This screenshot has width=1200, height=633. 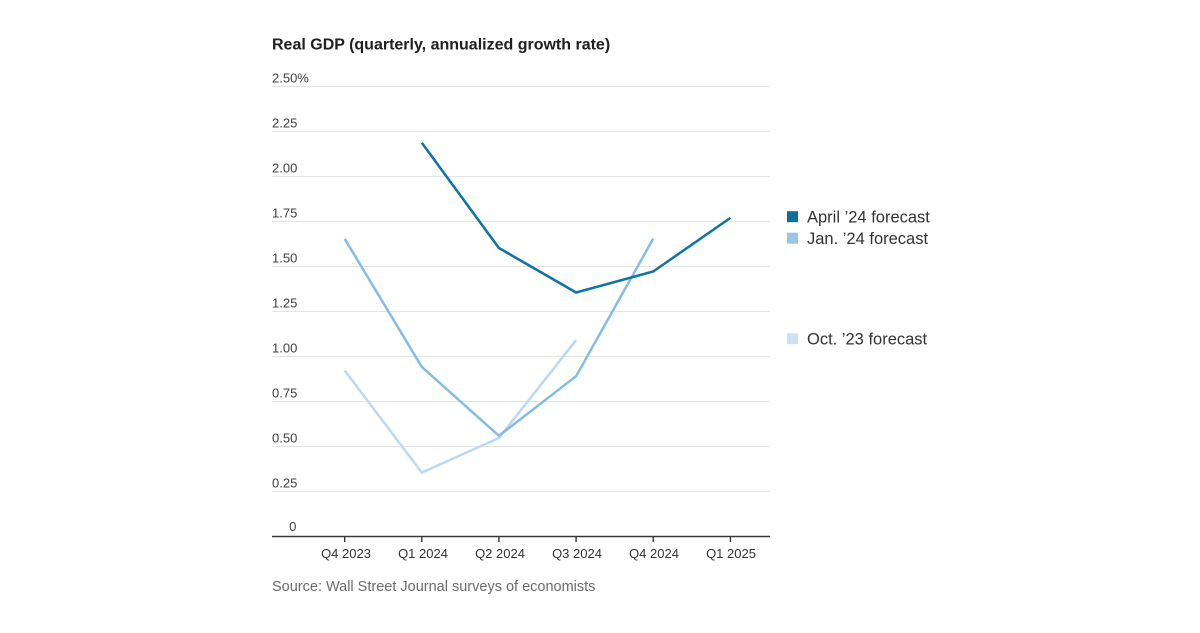 I want to click on svg-text: 2.00, so click(x=284, y=168).